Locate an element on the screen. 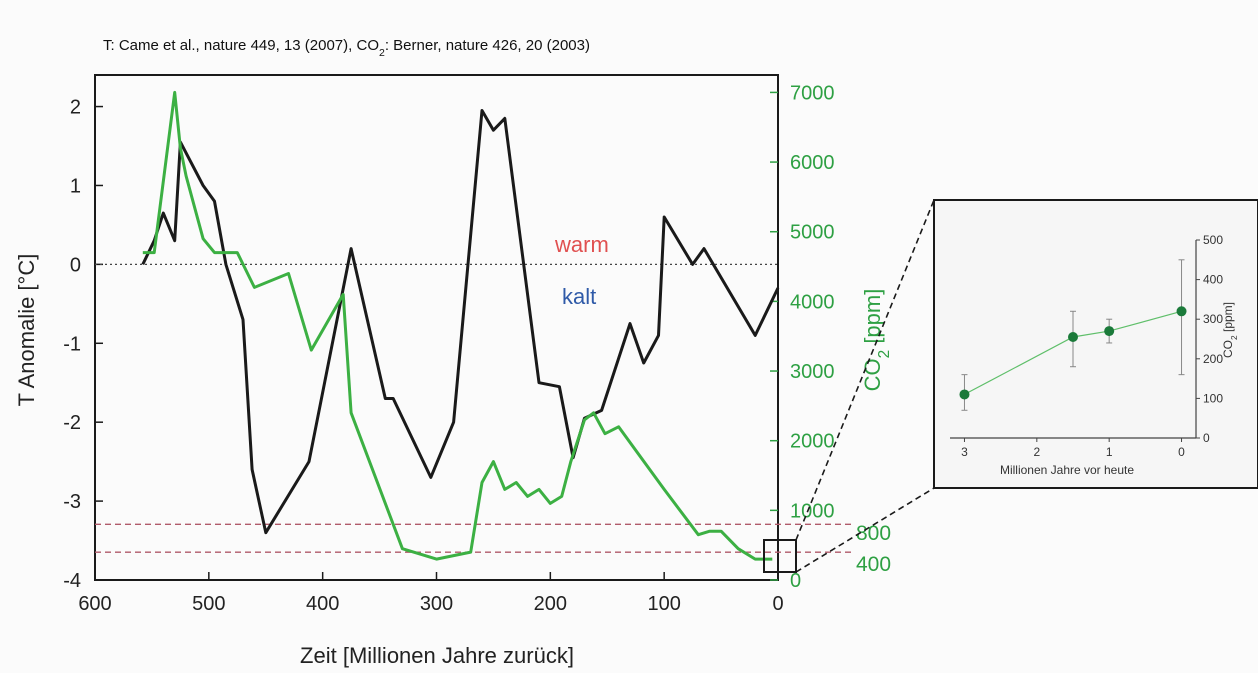  zoom-connector-top is located at coordinates (865, 370).